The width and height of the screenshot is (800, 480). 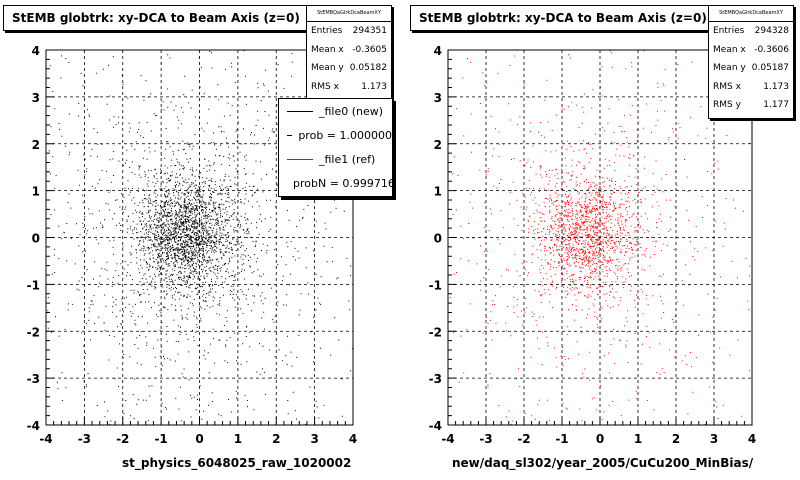 What do you see at coordinates (751, 14) in the screenshot?
I see `right-stats-name: StEMBQaGlrkDcaBeamXY` at bounding box center [751, 14].